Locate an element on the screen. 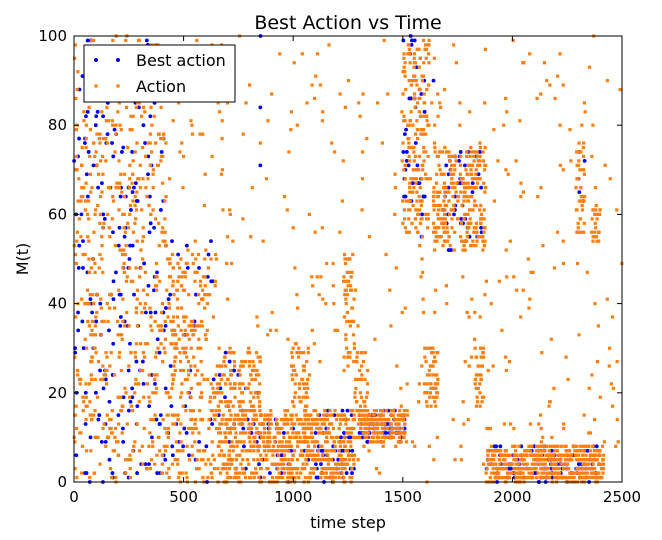 The width and height of the screenshot is (662, 540). x-tick-label: 2500 is located at coordinates (622, 497).